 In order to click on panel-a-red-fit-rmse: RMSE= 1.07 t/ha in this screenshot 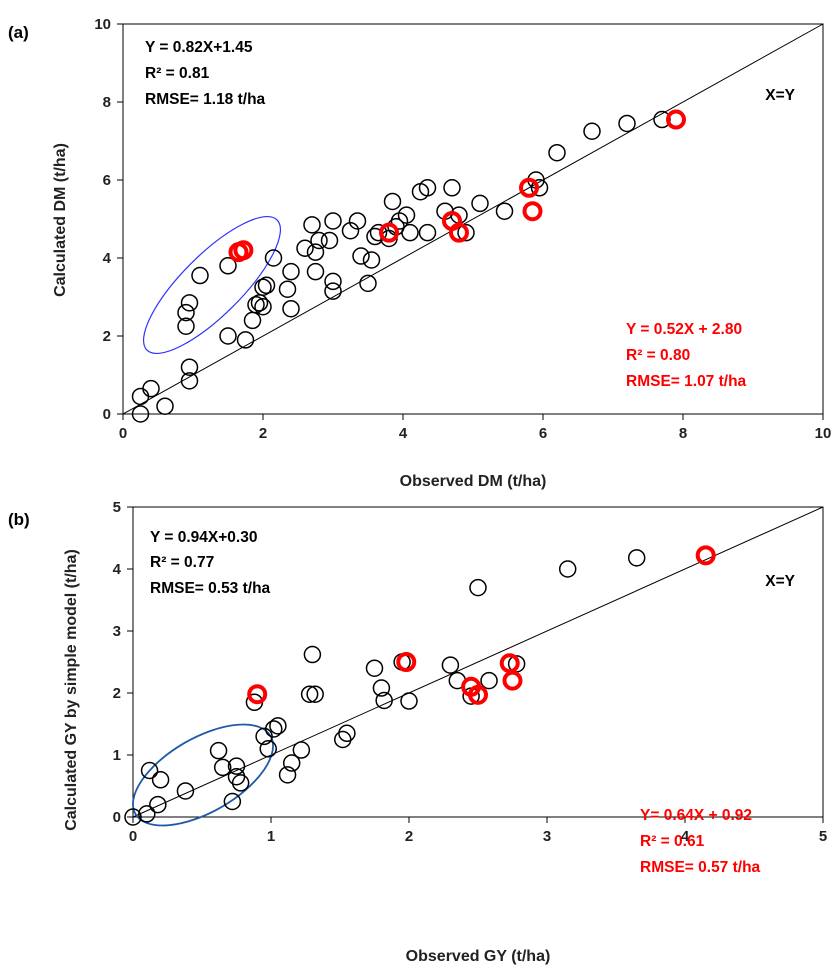, I will do `click(686, 381)`.